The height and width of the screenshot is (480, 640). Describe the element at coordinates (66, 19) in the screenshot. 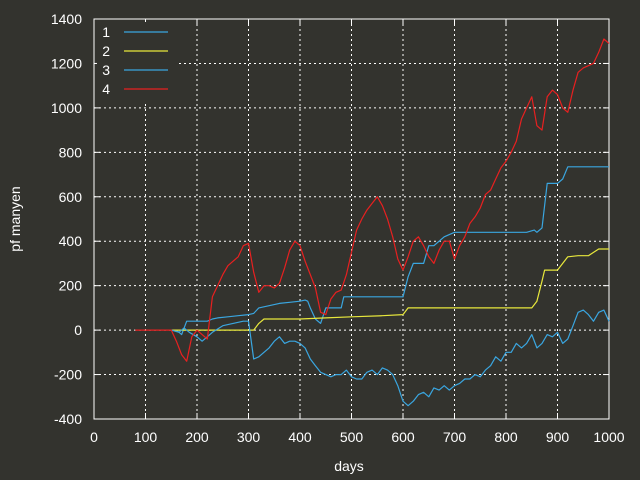

I see `y-tick-label: 1400` at that location.